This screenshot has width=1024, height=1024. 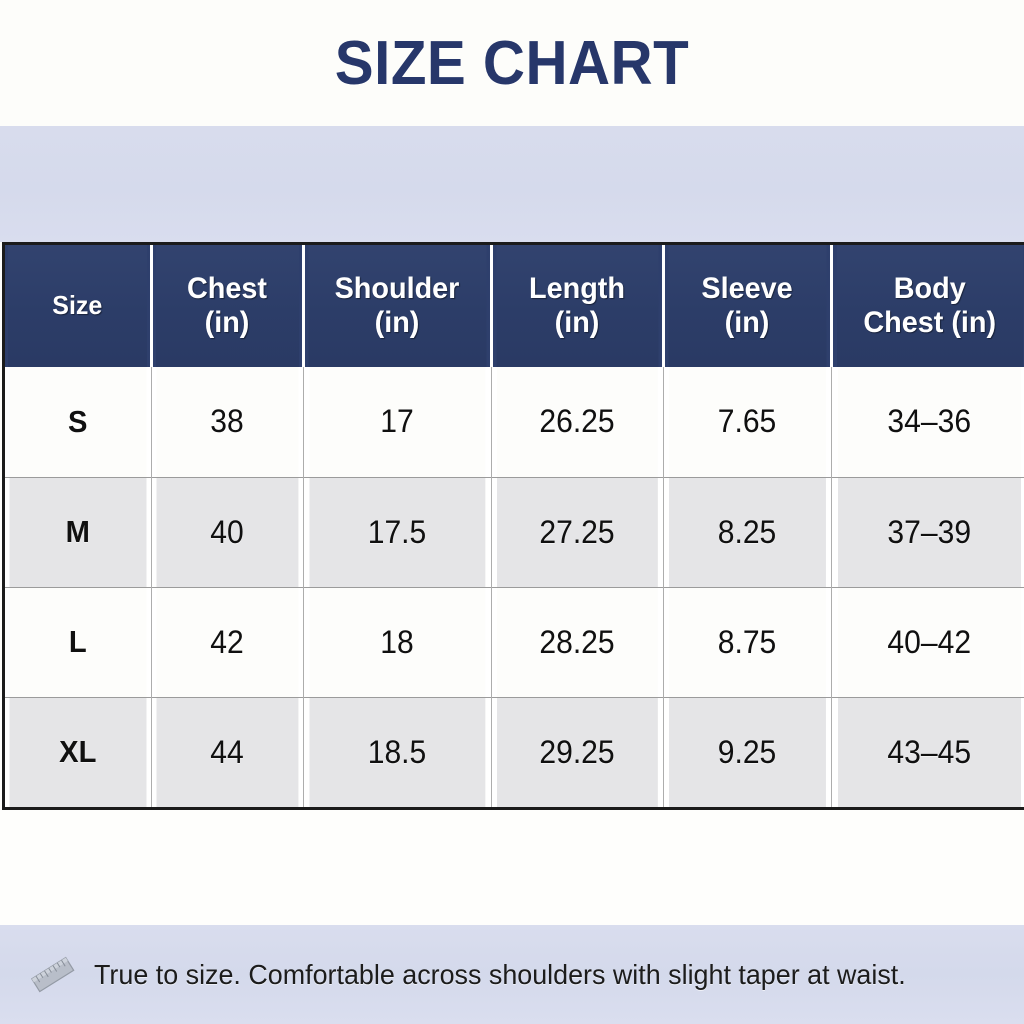 I want to click on column-header-sleeve: Sleeve (in), so click(x=748, y=306).